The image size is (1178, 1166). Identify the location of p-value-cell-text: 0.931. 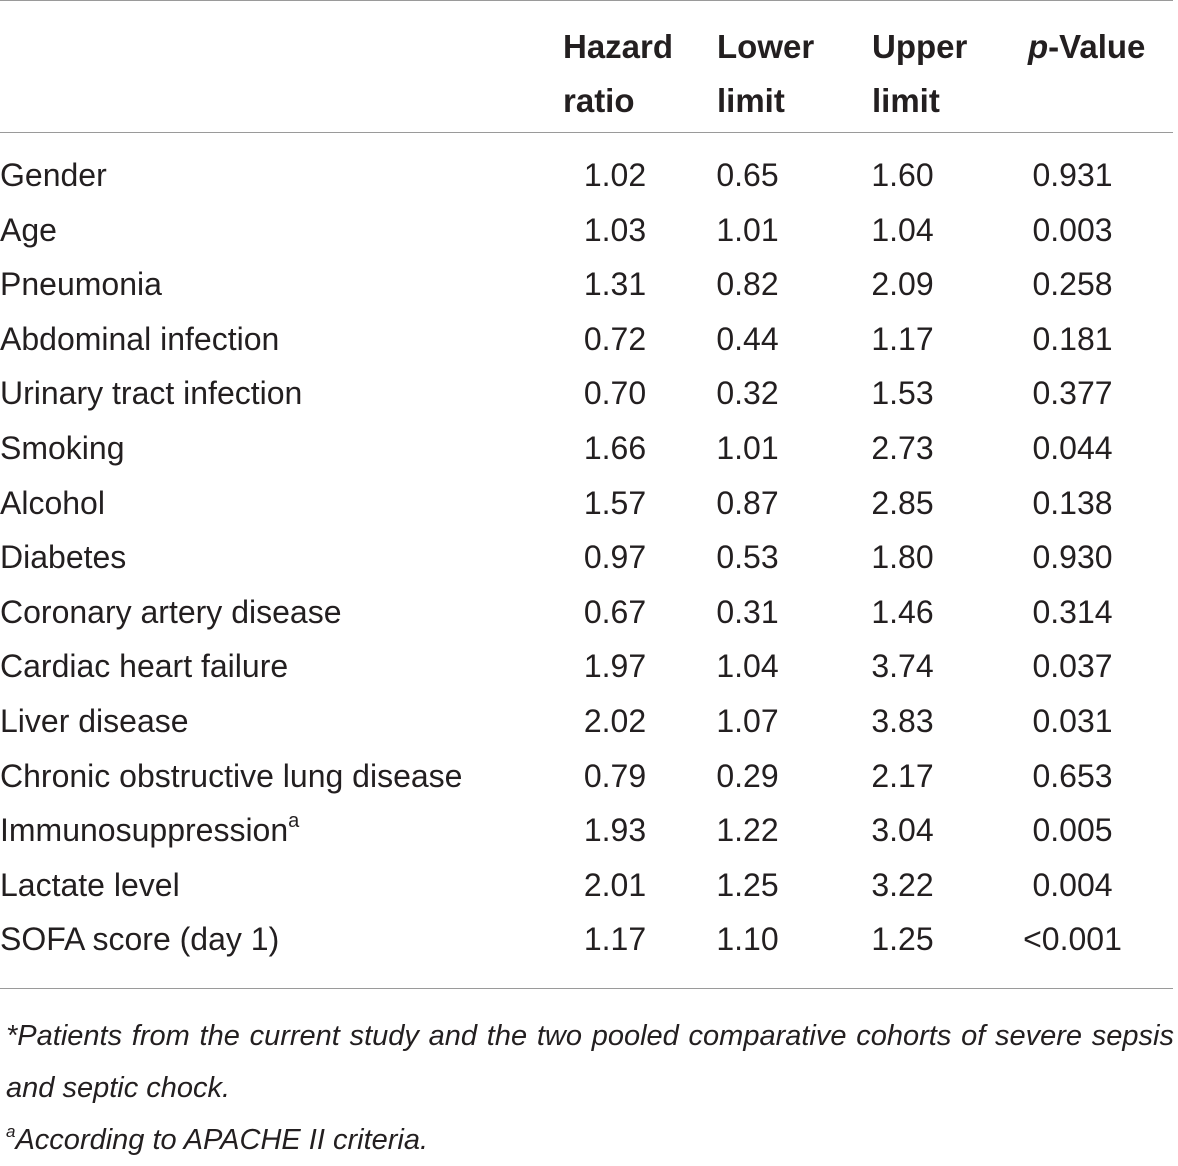
(1072, 175).